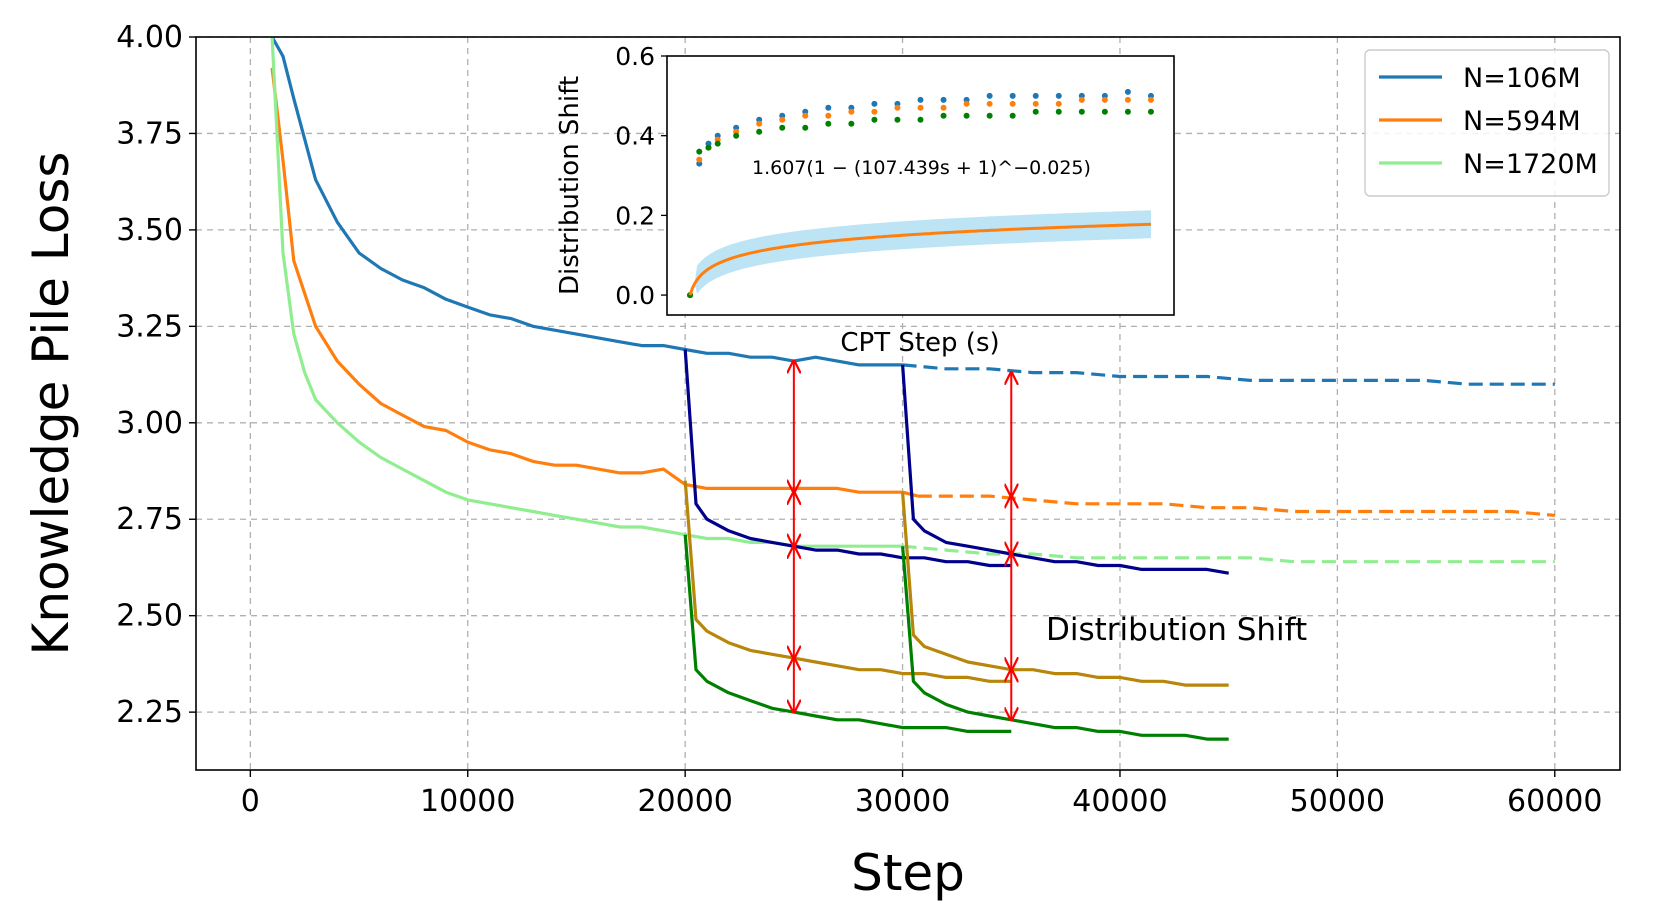 This screenshot has width=1661, height=922. What do you see at coordinates (1530, 164) in the screenshot?
I see `legend-label: N=1720M` at bounding box center [1530, 164].